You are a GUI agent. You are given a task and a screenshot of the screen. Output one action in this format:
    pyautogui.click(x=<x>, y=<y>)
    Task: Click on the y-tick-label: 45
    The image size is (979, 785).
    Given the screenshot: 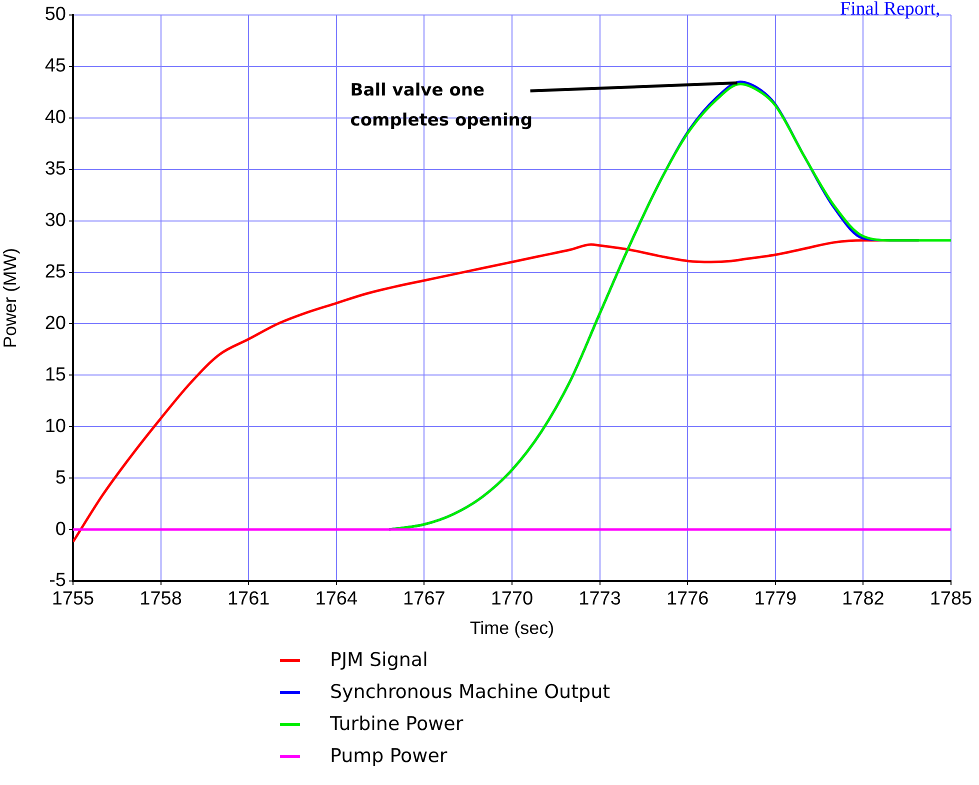 What is the action you would take?
    pyautogui.click(x=55, y=66)
    